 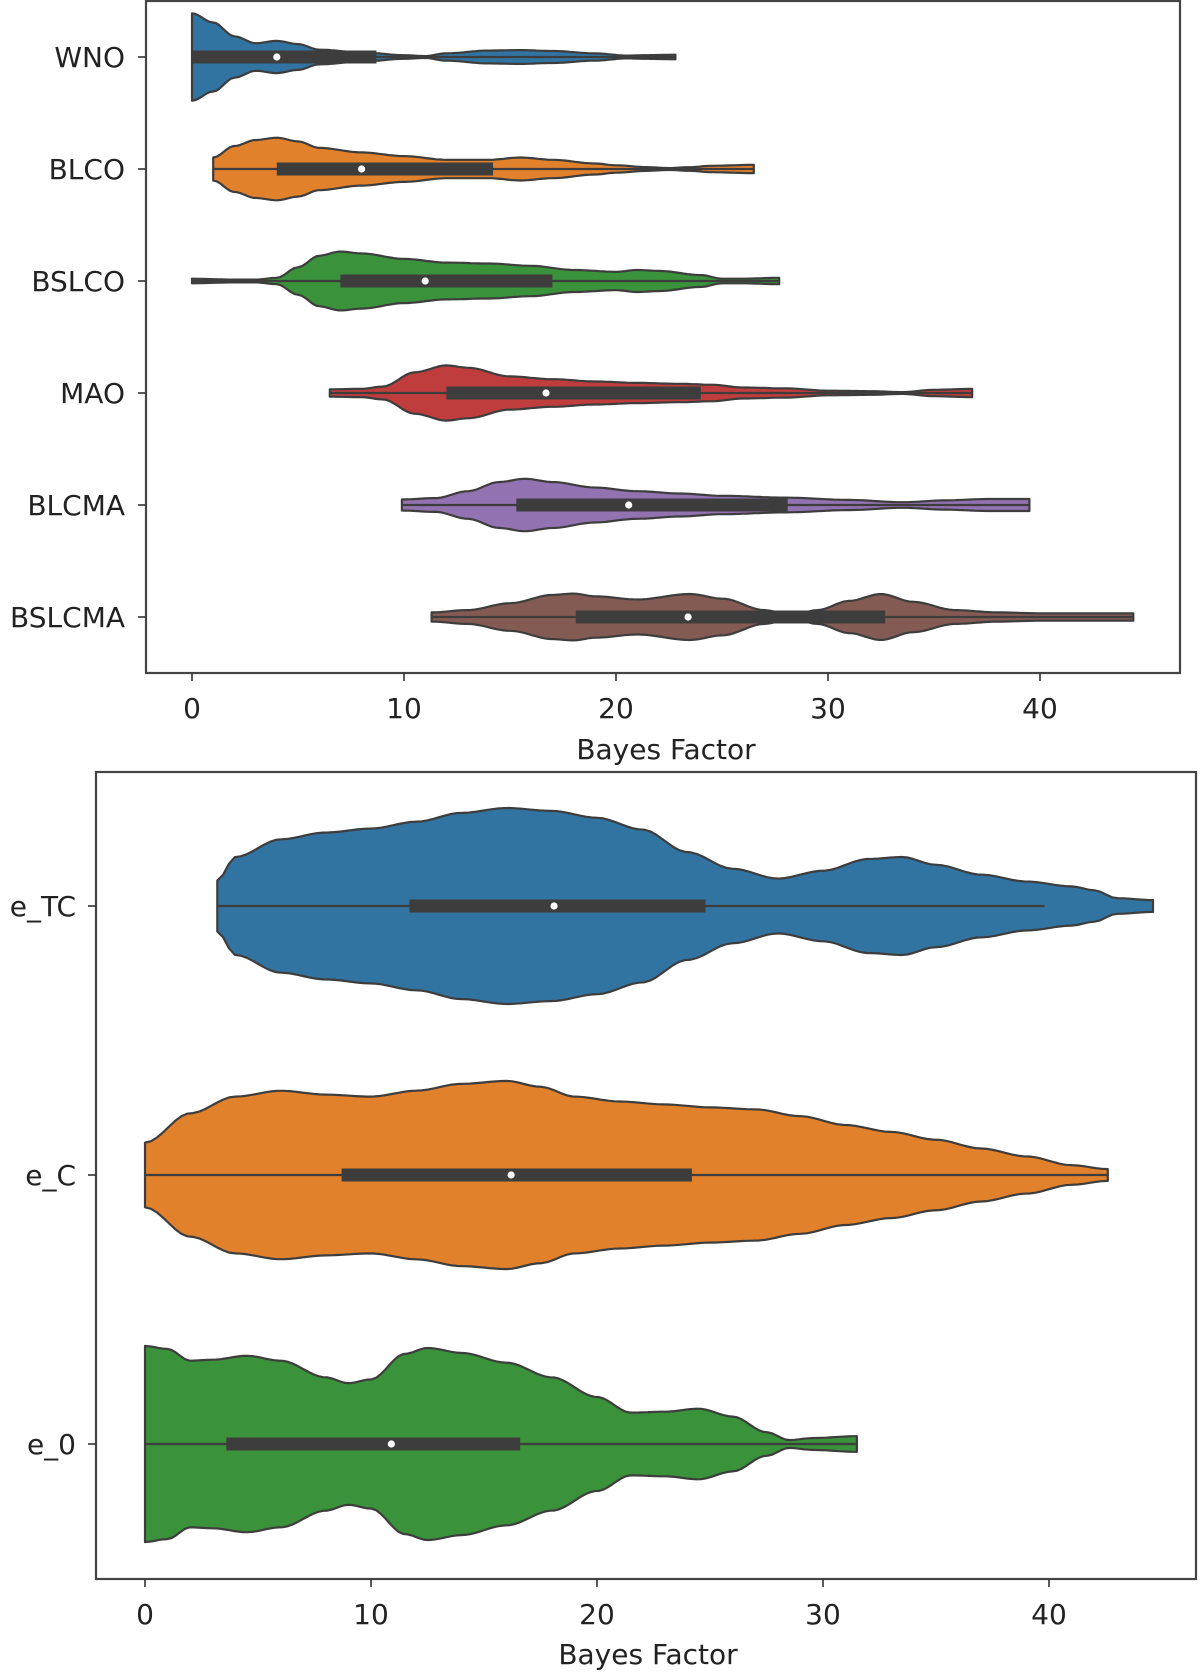 I want to click on top-x-axis-label: Bayes Factor, so click(x=666, y=749).